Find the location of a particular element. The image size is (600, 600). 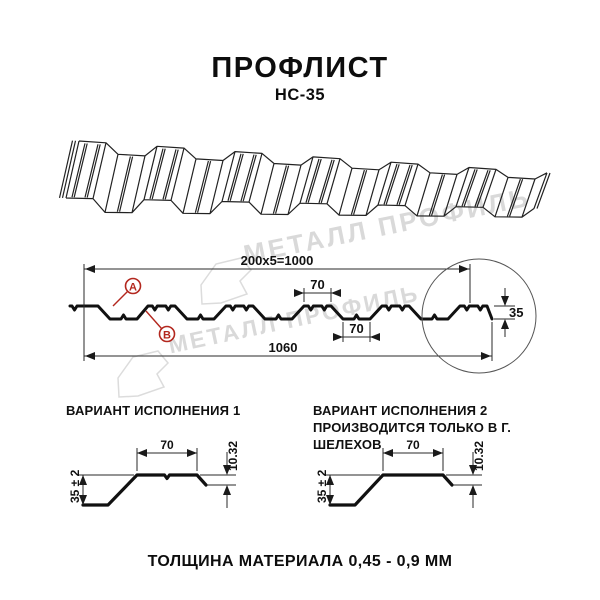

profile-cross-section is located at coordinates (281, 312).